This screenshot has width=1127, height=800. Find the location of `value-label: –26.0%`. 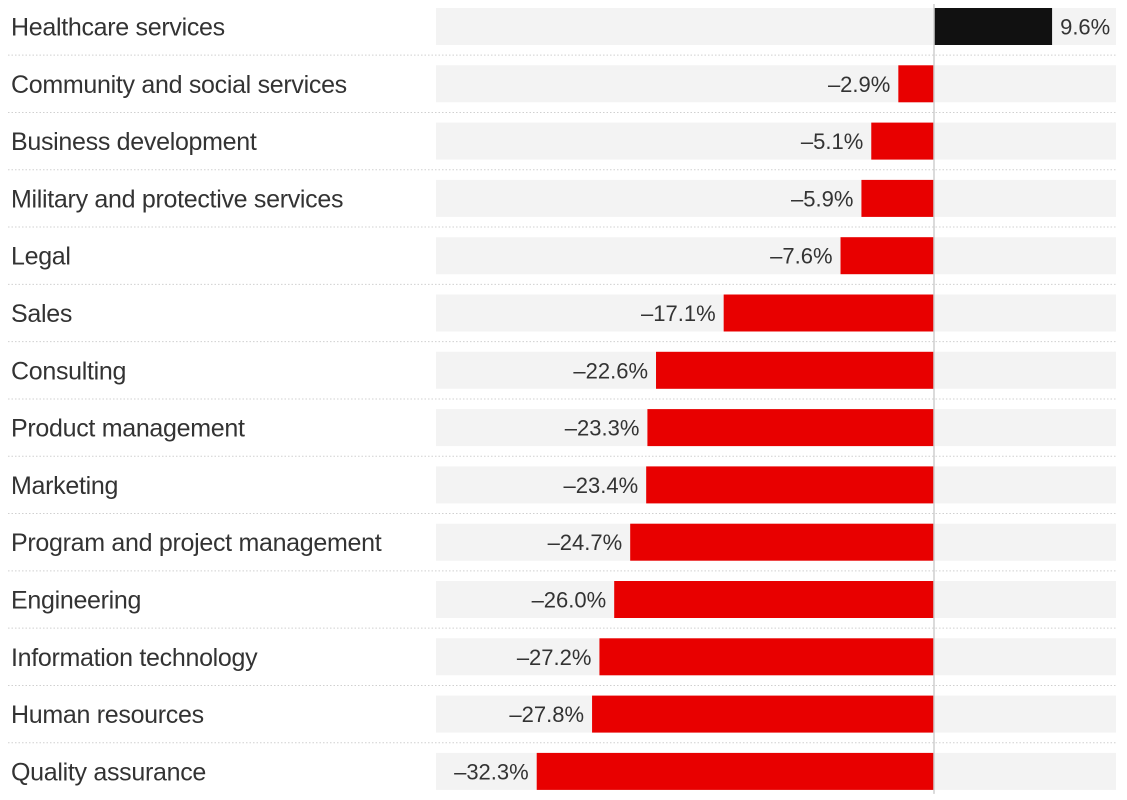

value-label: –26.0% is located at coordinates (569, 600).